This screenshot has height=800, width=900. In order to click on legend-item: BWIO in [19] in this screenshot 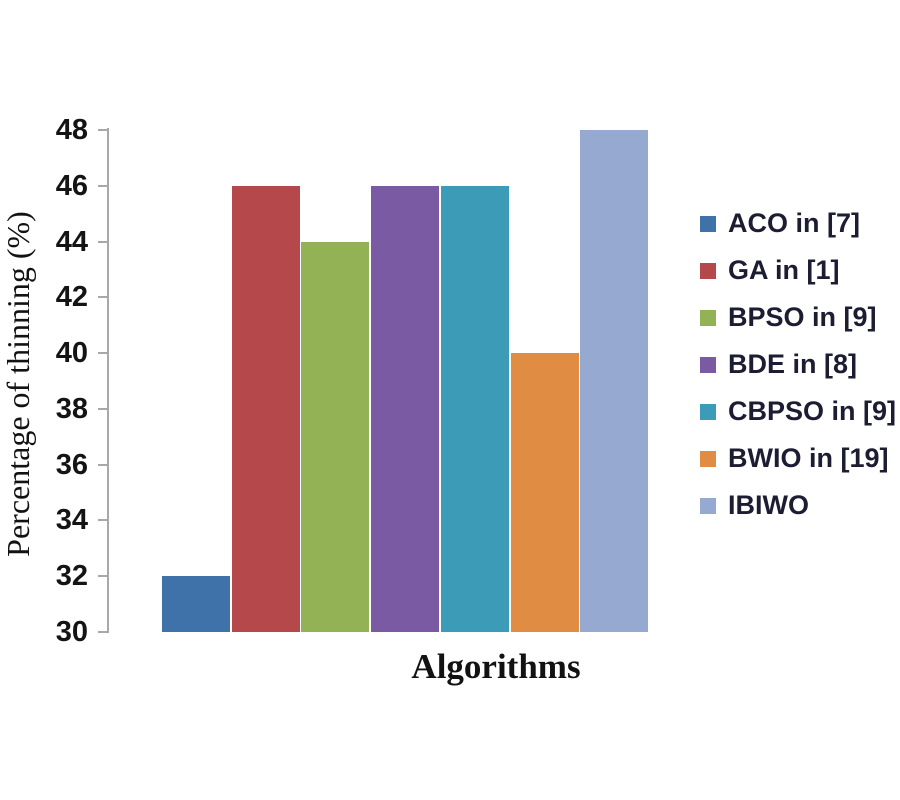, I will do `click(798, 458)`.